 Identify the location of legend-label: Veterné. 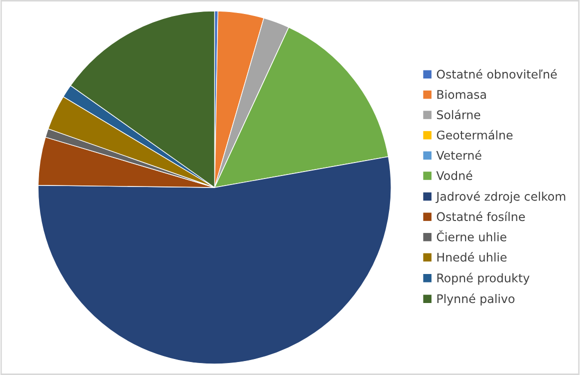
(459, 155).